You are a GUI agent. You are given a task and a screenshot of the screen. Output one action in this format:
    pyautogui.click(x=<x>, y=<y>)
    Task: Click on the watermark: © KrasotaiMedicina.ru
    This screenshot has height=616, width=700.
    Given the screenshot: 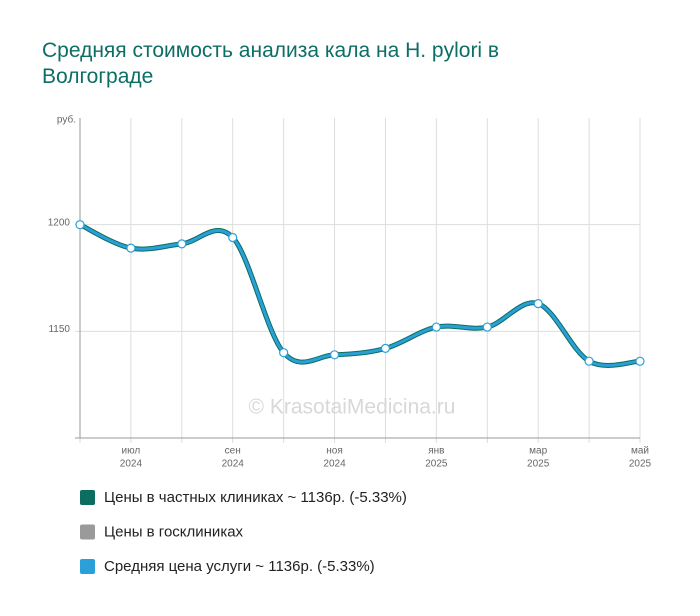 What is the action you would take?
    pyautogui.click(x=352, y=407)
    